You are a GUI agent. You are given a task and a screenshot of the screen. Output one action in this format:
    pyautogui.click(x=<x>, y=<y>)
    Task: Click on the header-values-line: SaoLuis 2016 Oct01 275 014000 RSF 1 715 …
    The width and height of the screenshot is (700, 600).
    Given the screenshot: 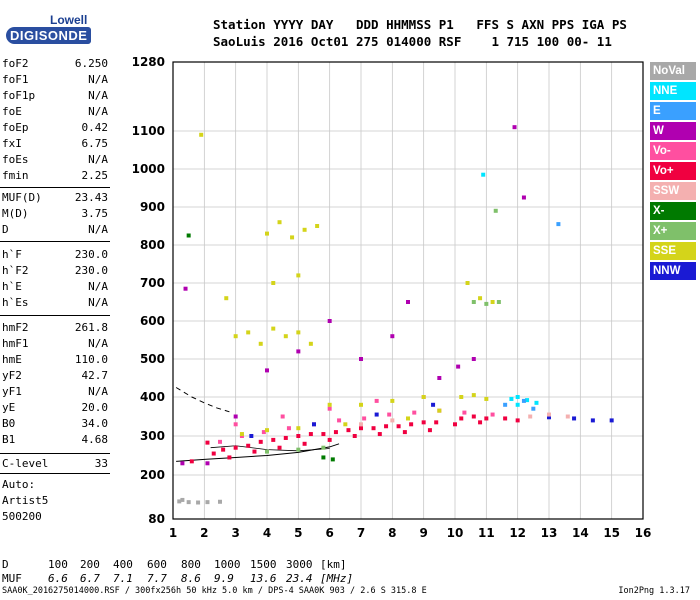 What is the action you would take?
    pyautogui.click(x=412, y=41)
    